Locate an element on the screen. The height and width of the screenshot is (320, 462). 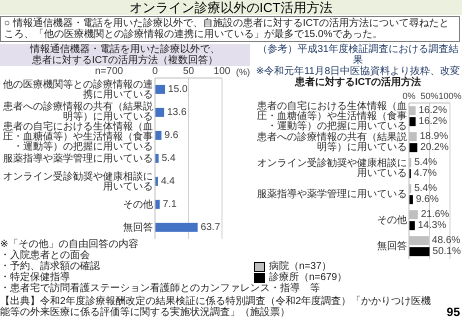
data-label: 21.6% is located at coordinates (435, 214).